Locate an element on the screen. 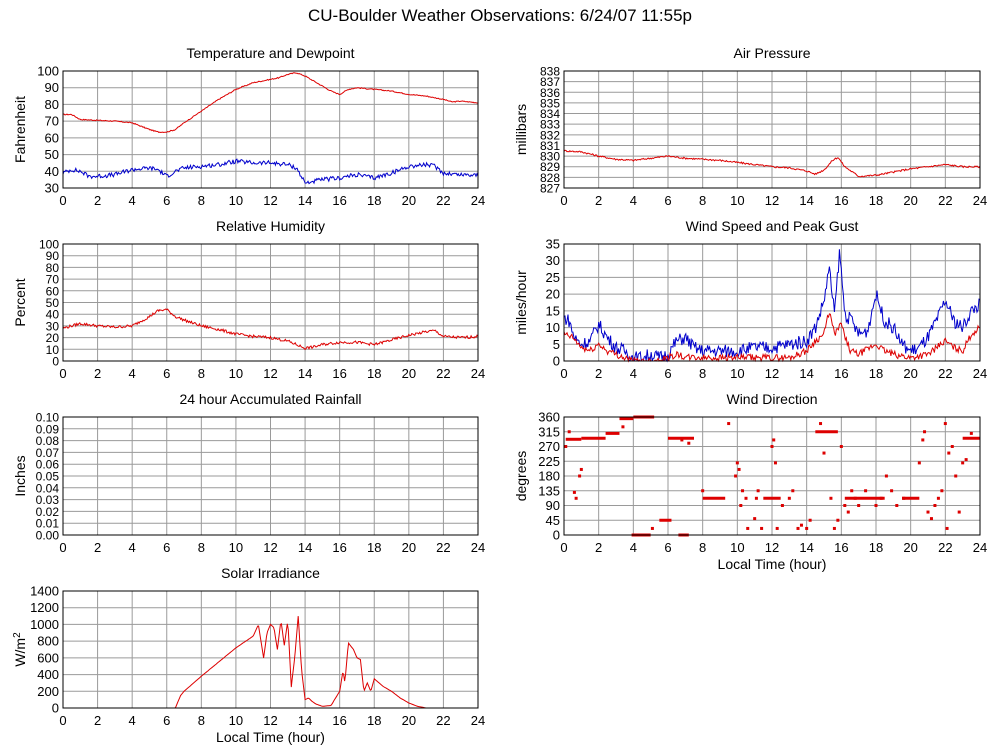 This screenshot has height=750, width=1000. y-tick-label: 0.01 is located at coordinates (48, 524).